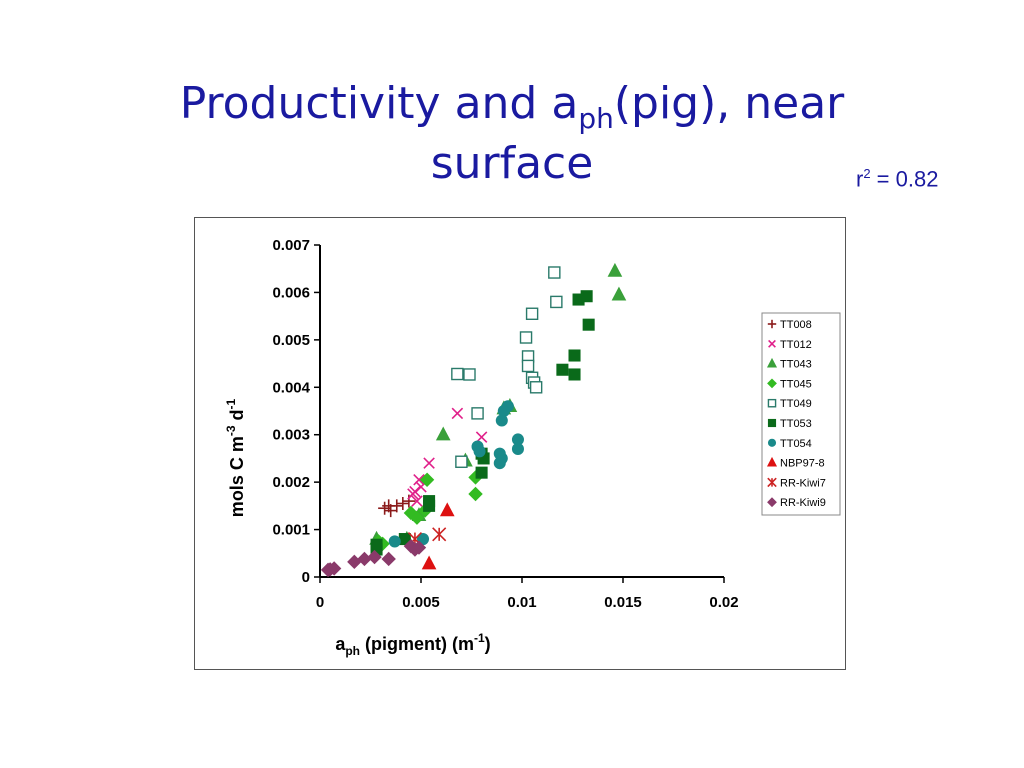  What do you see at coordinates (479, 638) in the screenshot?
I see `x-title-sup: -1` at bounding box center [479, 638].